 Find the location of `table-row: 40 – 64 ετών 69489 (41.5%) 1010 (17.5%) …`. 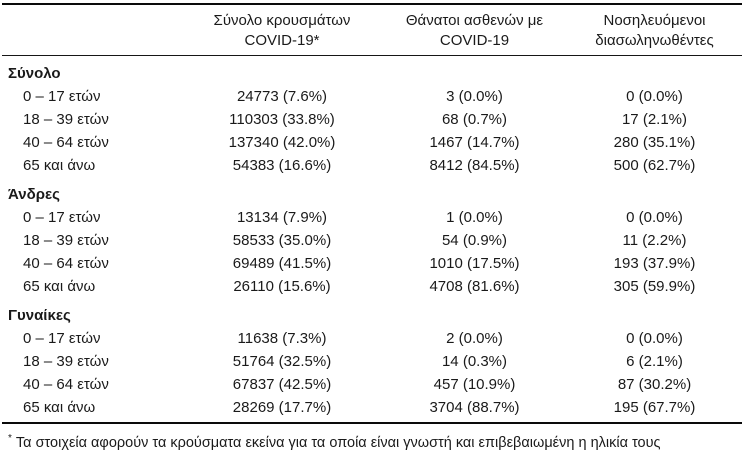

table-row: 40 – 64 ετών 69489 (41.5%) 1010 (17.5%) … is located at coordinates (372, 263).